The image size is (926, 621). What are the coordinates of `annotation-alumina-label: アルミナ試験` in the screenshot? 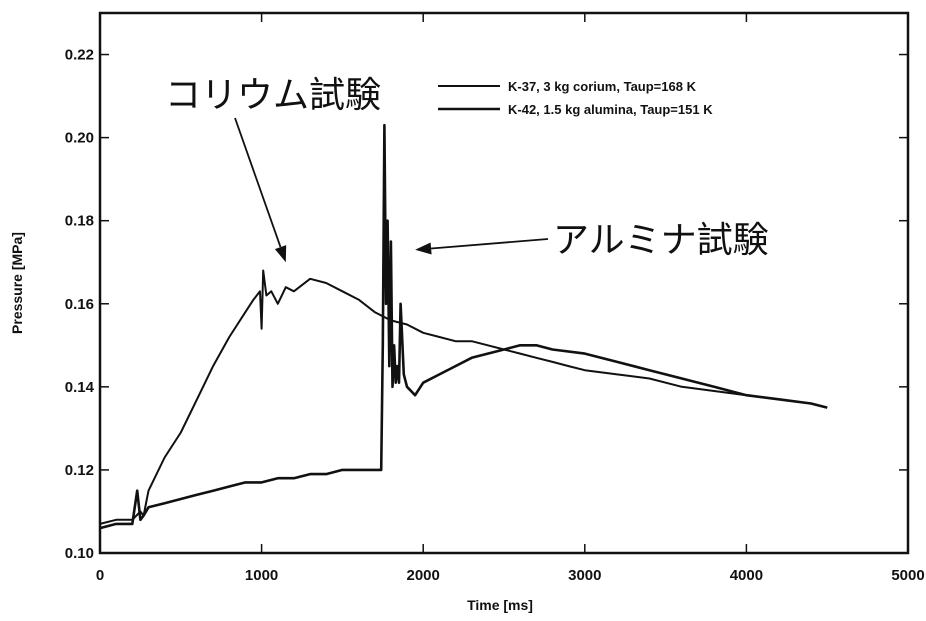 It's located at (661, 240).